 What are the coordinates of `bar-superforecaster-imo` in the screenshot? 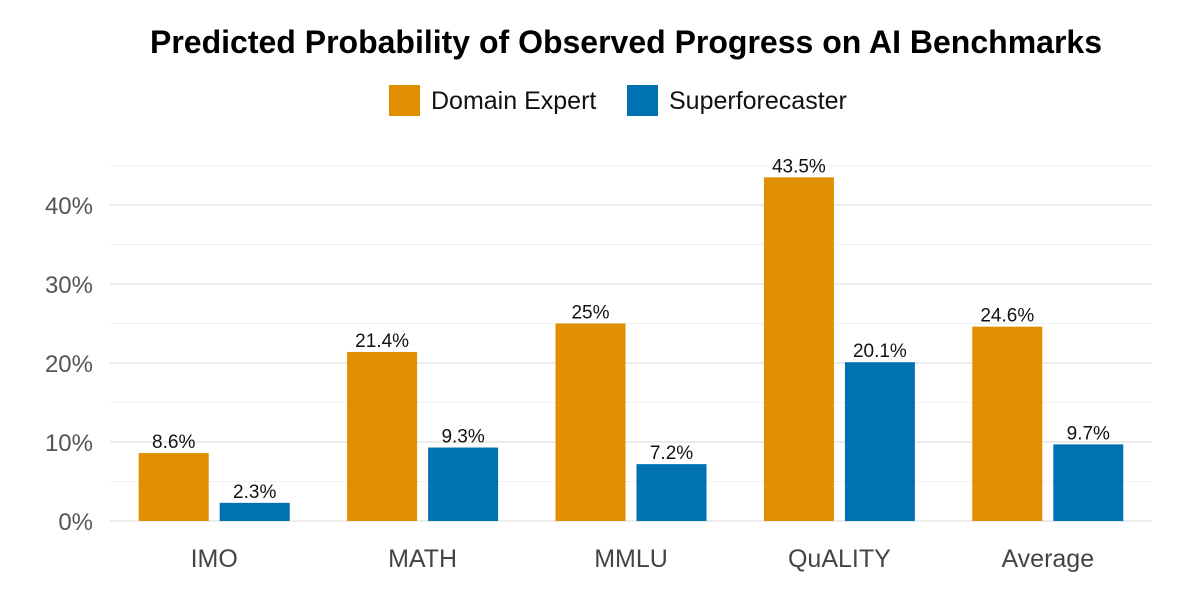 It's located at (254, 511).